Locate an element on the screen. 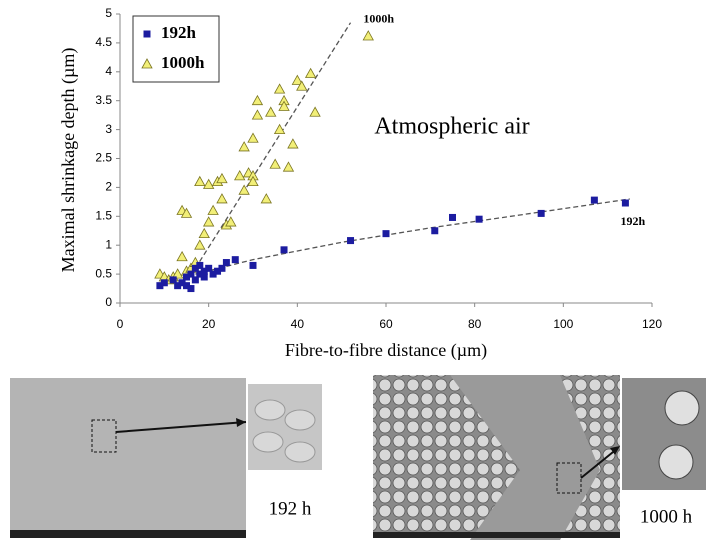 The image size is (709, 545). x-tick-label: 120 is located at coordinates (652, 324).